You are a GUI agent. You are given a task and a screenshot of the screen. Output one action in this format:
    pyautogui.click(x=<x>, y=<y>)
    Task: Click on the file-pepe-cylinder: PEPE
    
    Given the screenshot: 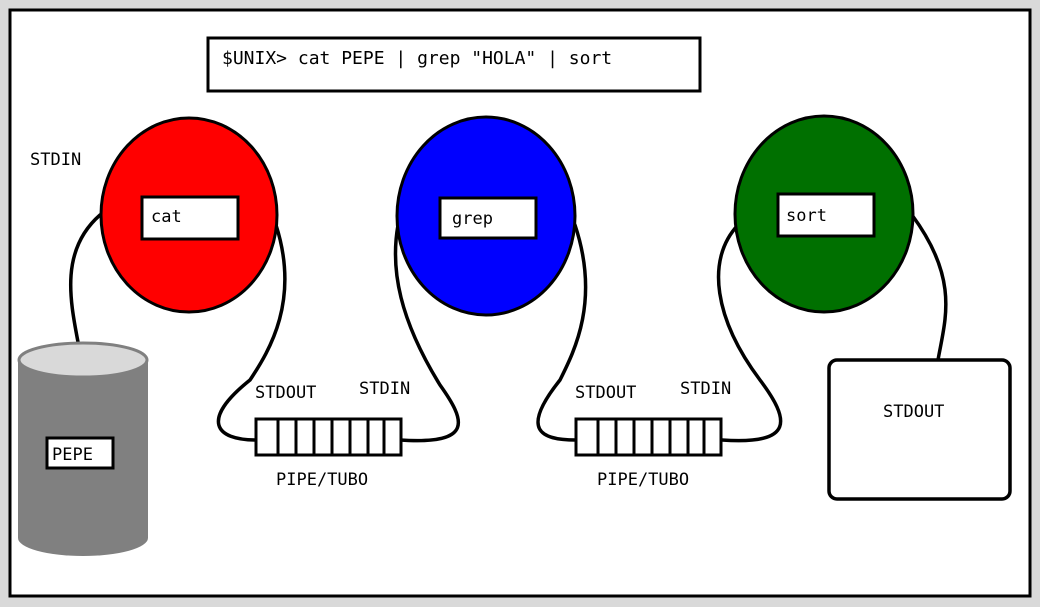 What is the action you would take?
    pyautogui.click(x=83, y=448)
    